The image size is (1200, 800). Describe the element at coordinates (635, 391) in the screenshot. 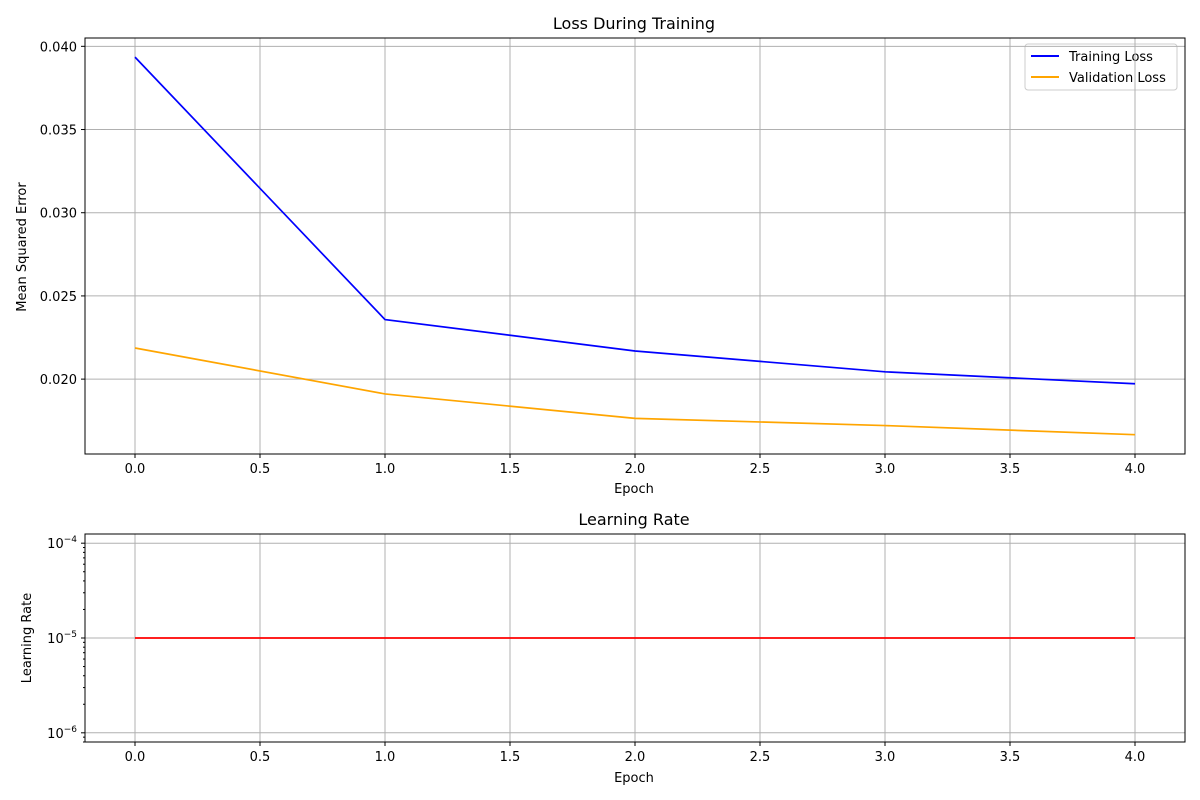

I see `loss-series-line-validation-loss` at that location.